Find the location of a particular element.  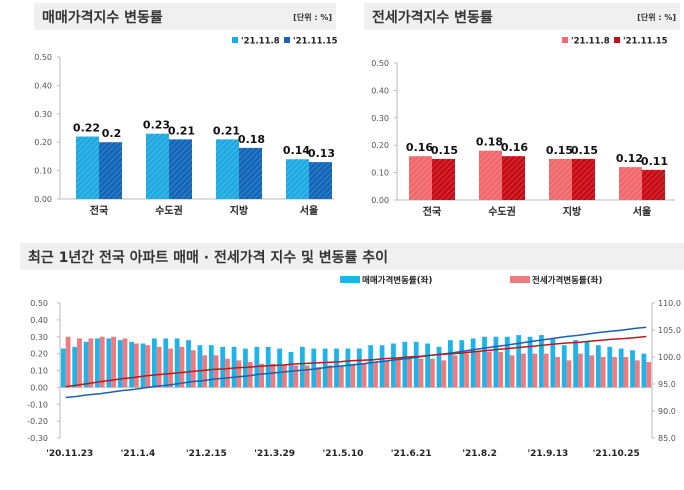

data-label: 0.11 is located at coordinates (654, 161).